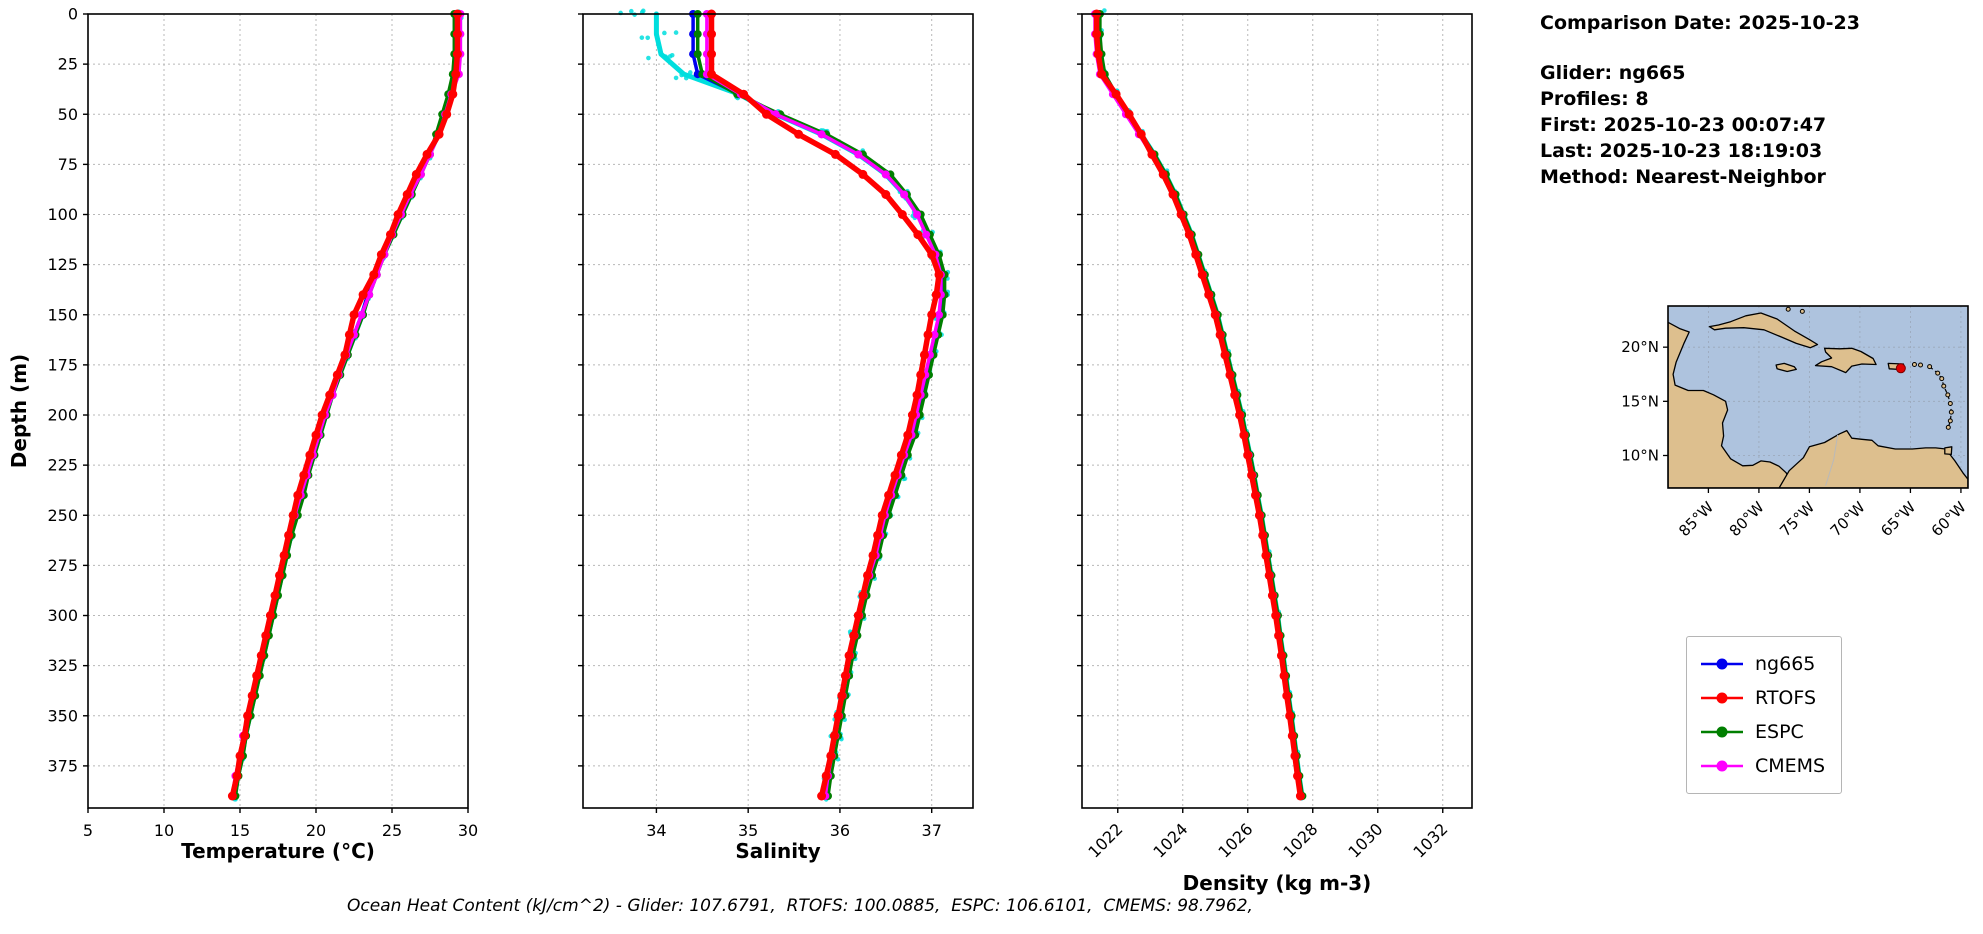 Image resolution: width=1983 pixels, height=934 pixels. Describe the element at coordinates (62, 765) in the screenshot. I see `svg-text: 375` at that location.